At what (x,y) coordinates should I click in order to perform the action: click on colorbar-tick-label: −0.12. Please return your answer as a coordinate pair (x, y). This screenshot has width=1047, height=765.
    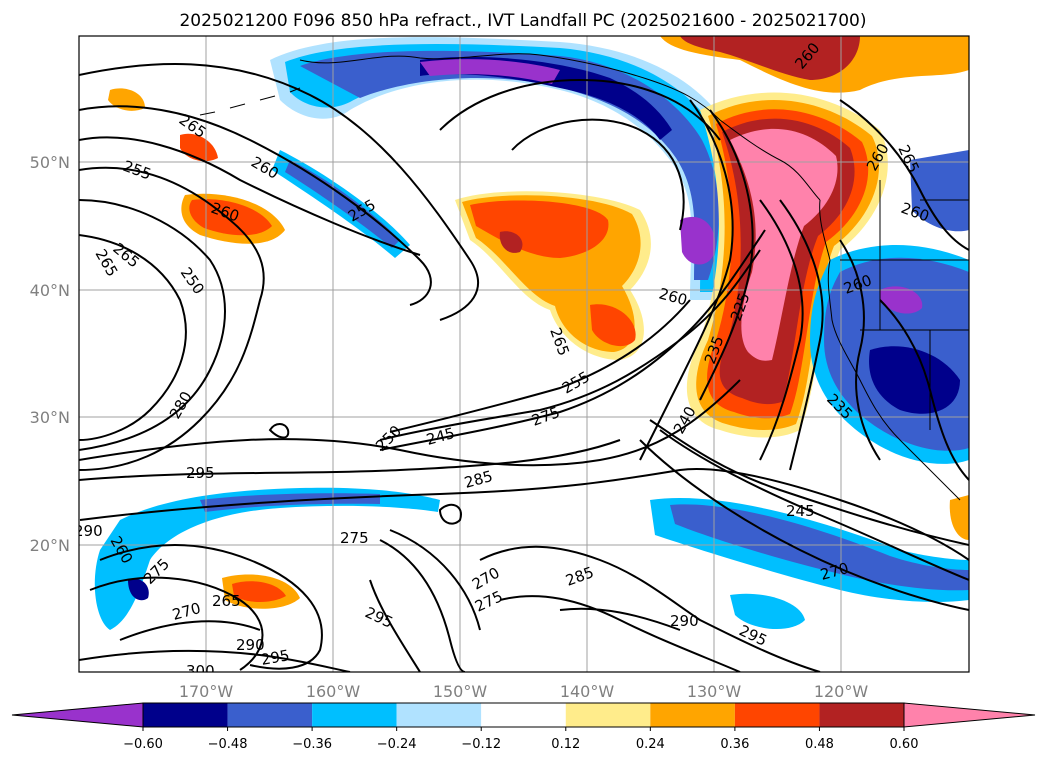
    Looking at the image, I should click on (481, 744).